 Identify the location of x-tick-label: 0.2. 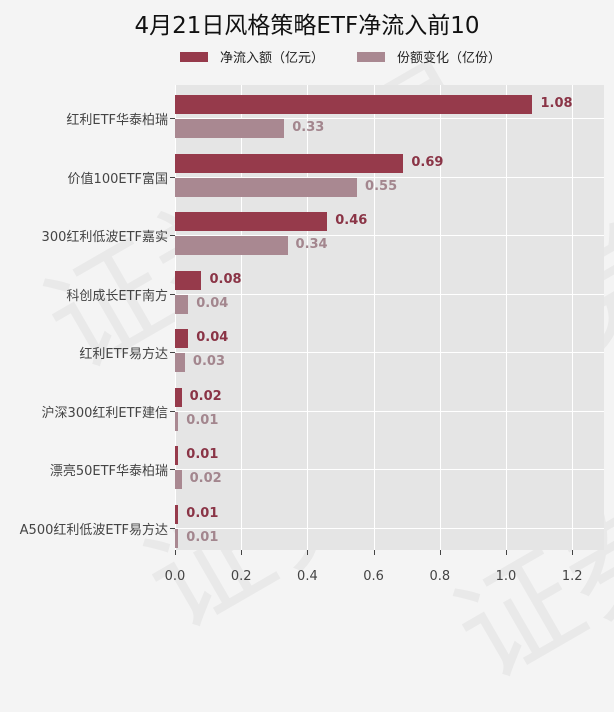
(241, 576).